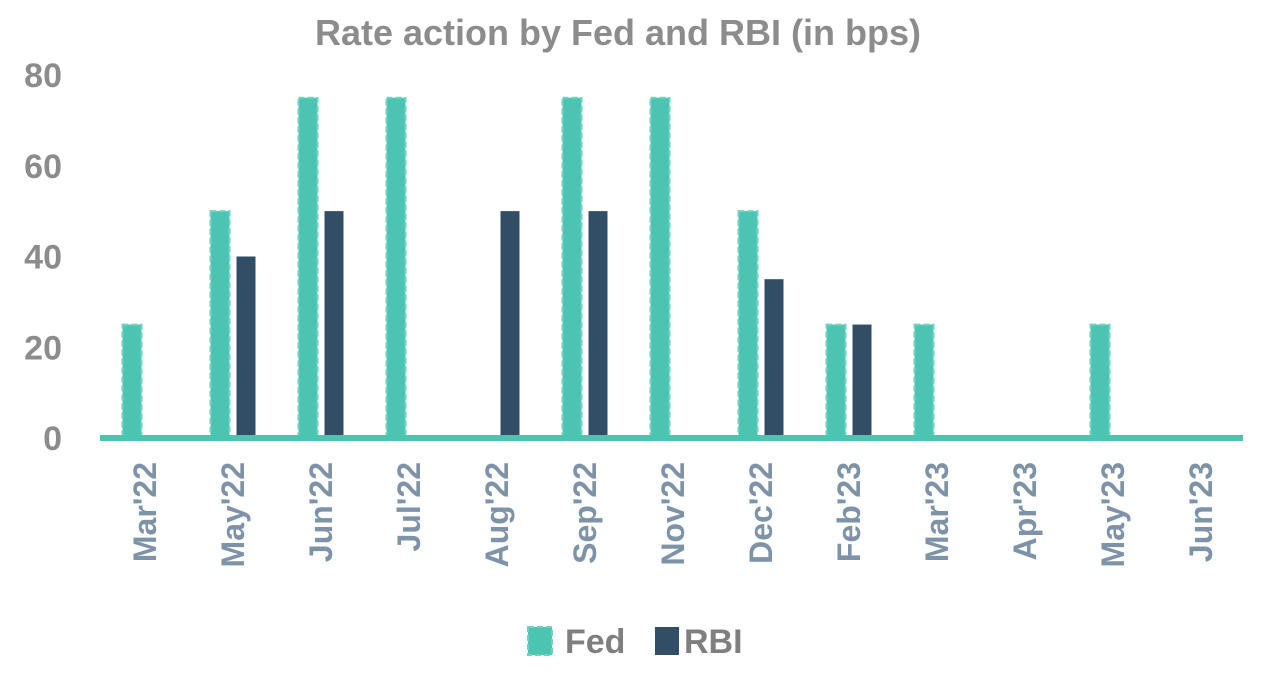  I want to click on y-tick-label: 40, so click(43, 258).